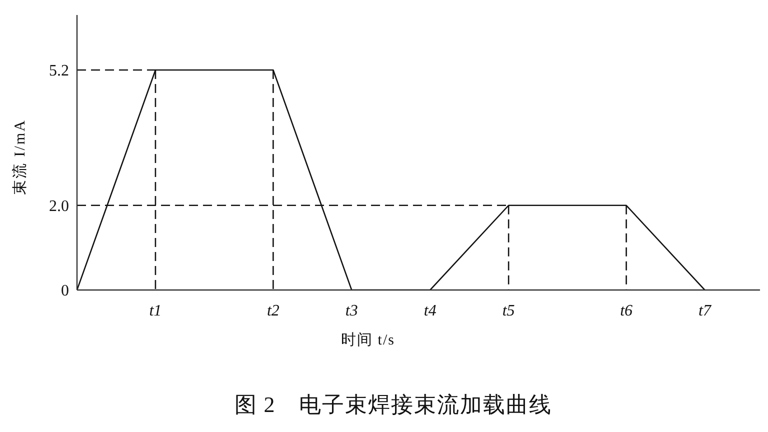  What do you see at coordinates (20, 157) in the screenshot?
I see `y-axis-title: 束流 I/mA` at bounding box center [20, 157].